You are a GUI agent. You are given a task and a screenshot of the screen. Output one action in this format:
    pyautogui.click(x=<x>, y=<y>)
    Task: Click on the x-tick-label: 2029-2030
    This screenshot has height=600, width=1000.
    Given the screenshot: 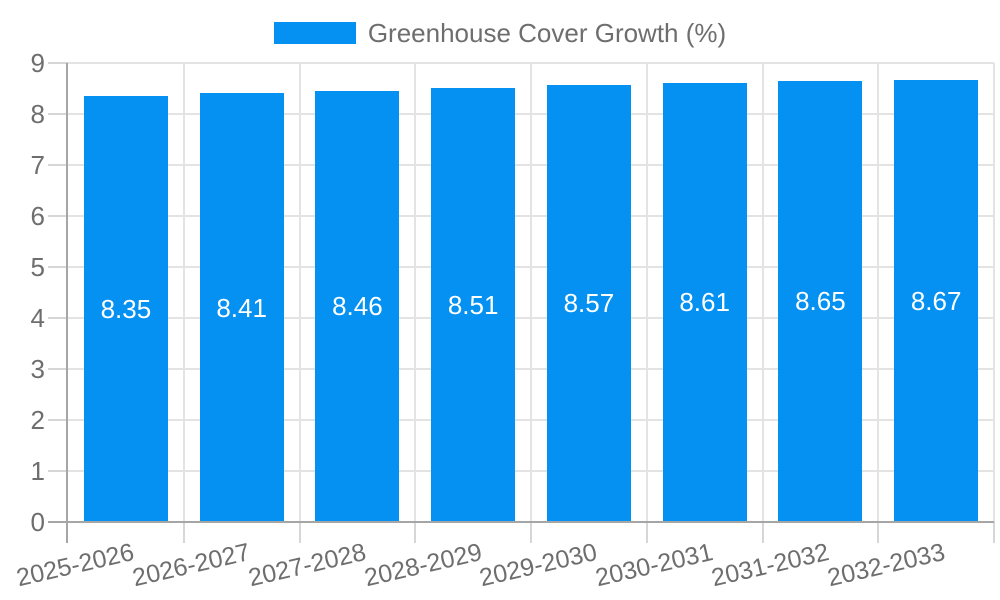 What is the action you would take?
    pyautogui.click(x=538, y=565)
    